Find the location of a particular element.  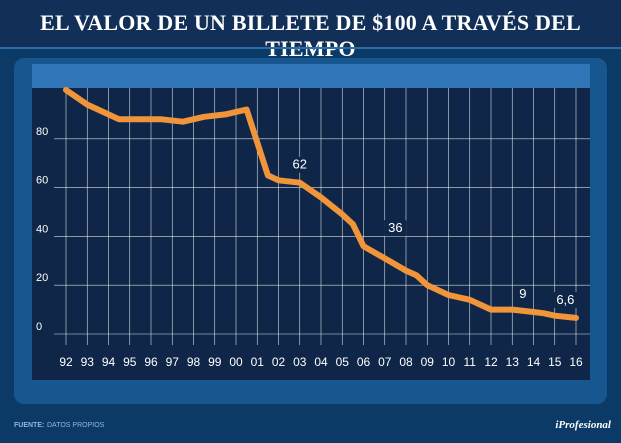

data-label: 9 is located at coordinates (522, 293).